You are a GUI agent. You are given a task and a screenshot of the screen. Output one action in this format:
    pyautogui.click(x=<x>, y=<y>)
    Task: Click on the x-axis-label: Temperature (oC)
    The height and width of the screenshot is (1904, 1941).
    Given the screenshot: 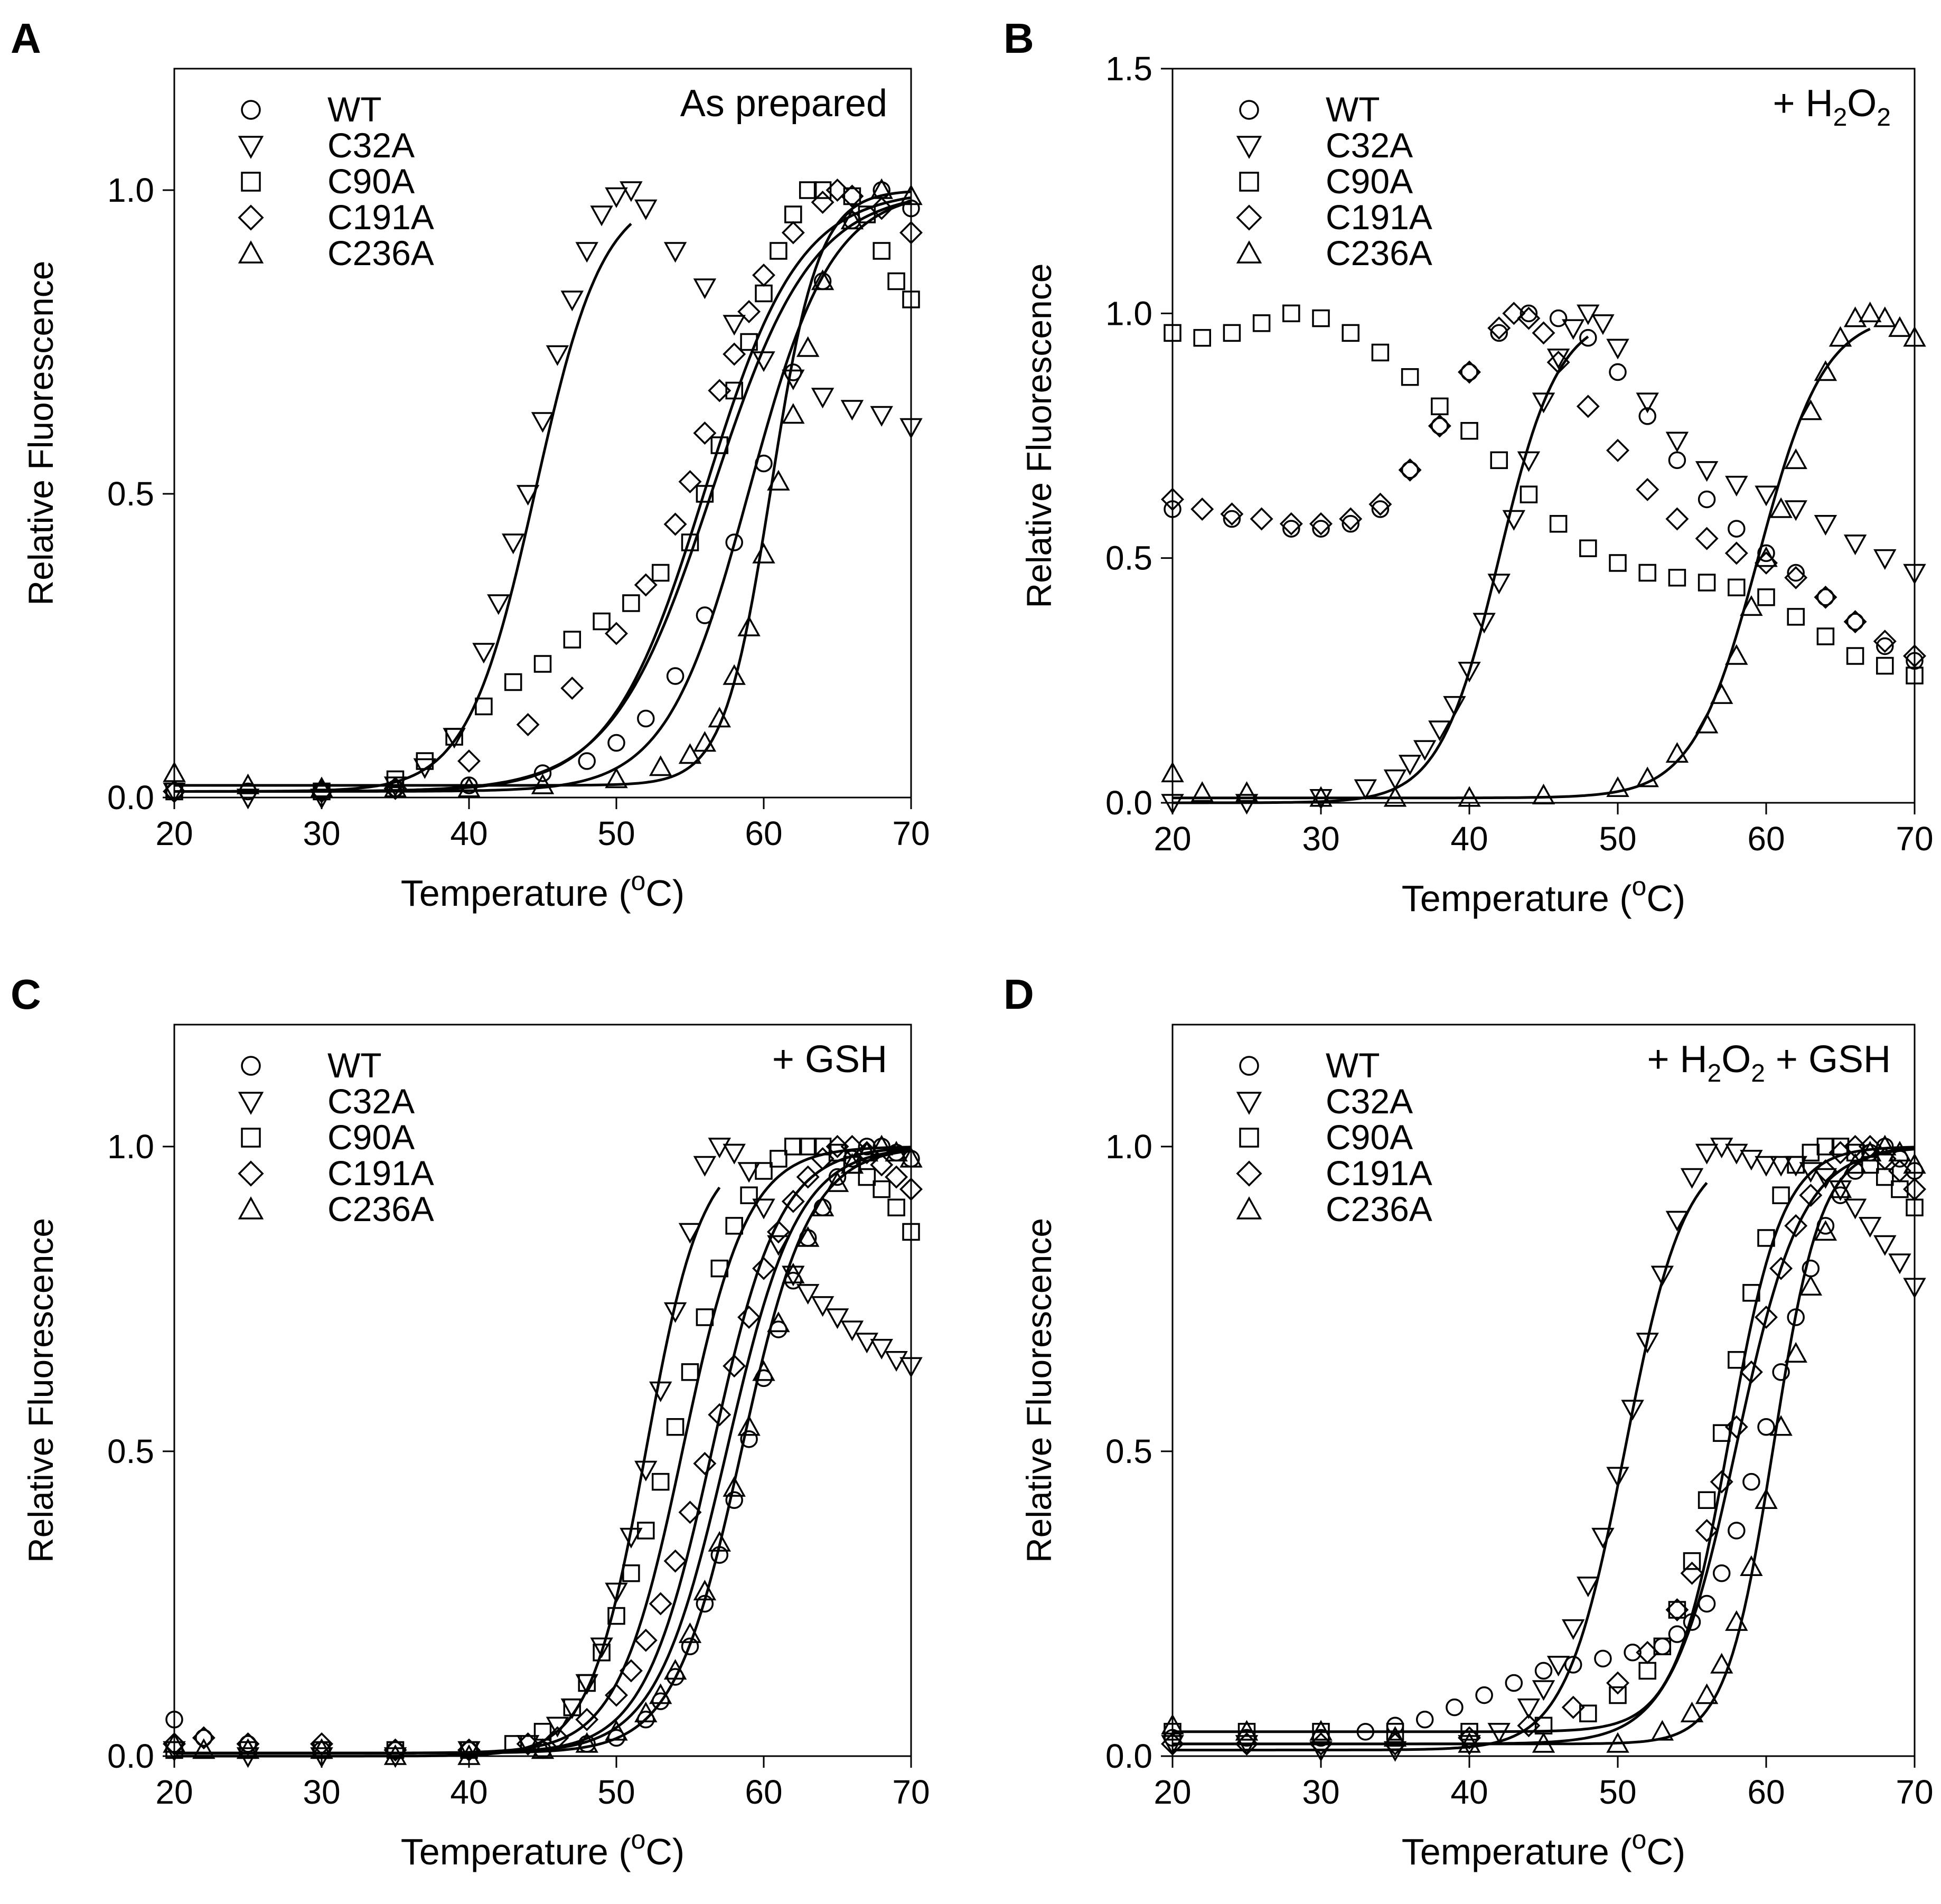 What is the action you would take?
    pyautogui.click(x=542, y=890)
    